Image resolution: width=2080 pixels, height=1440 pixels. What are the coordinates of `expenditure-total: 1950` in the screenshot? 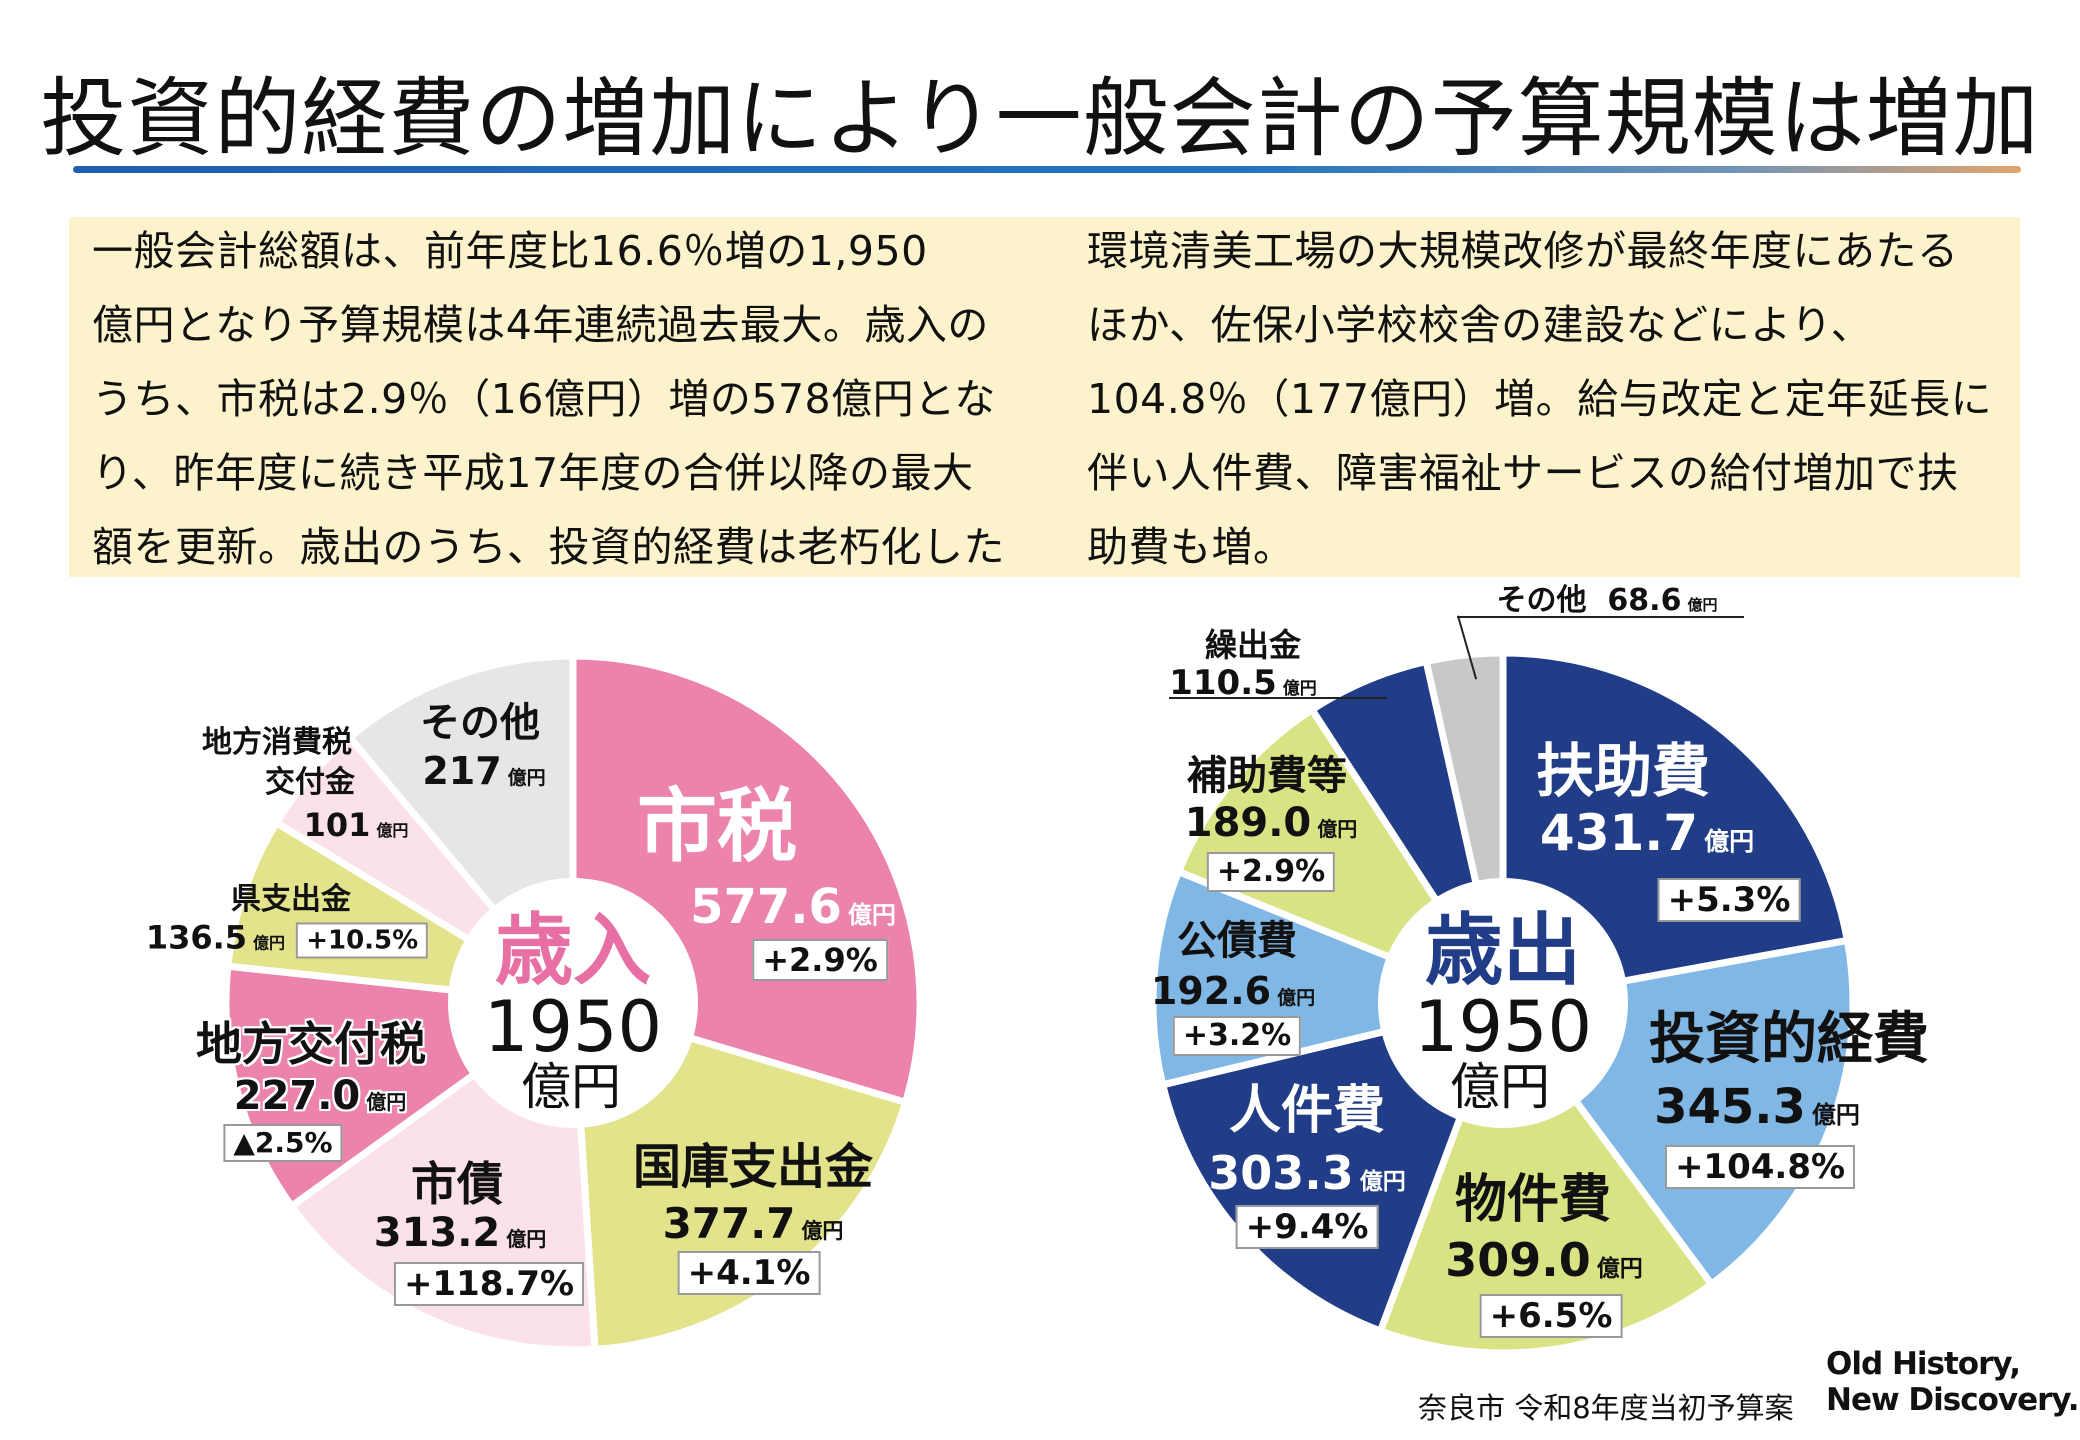 It's located at (1503, 1027).